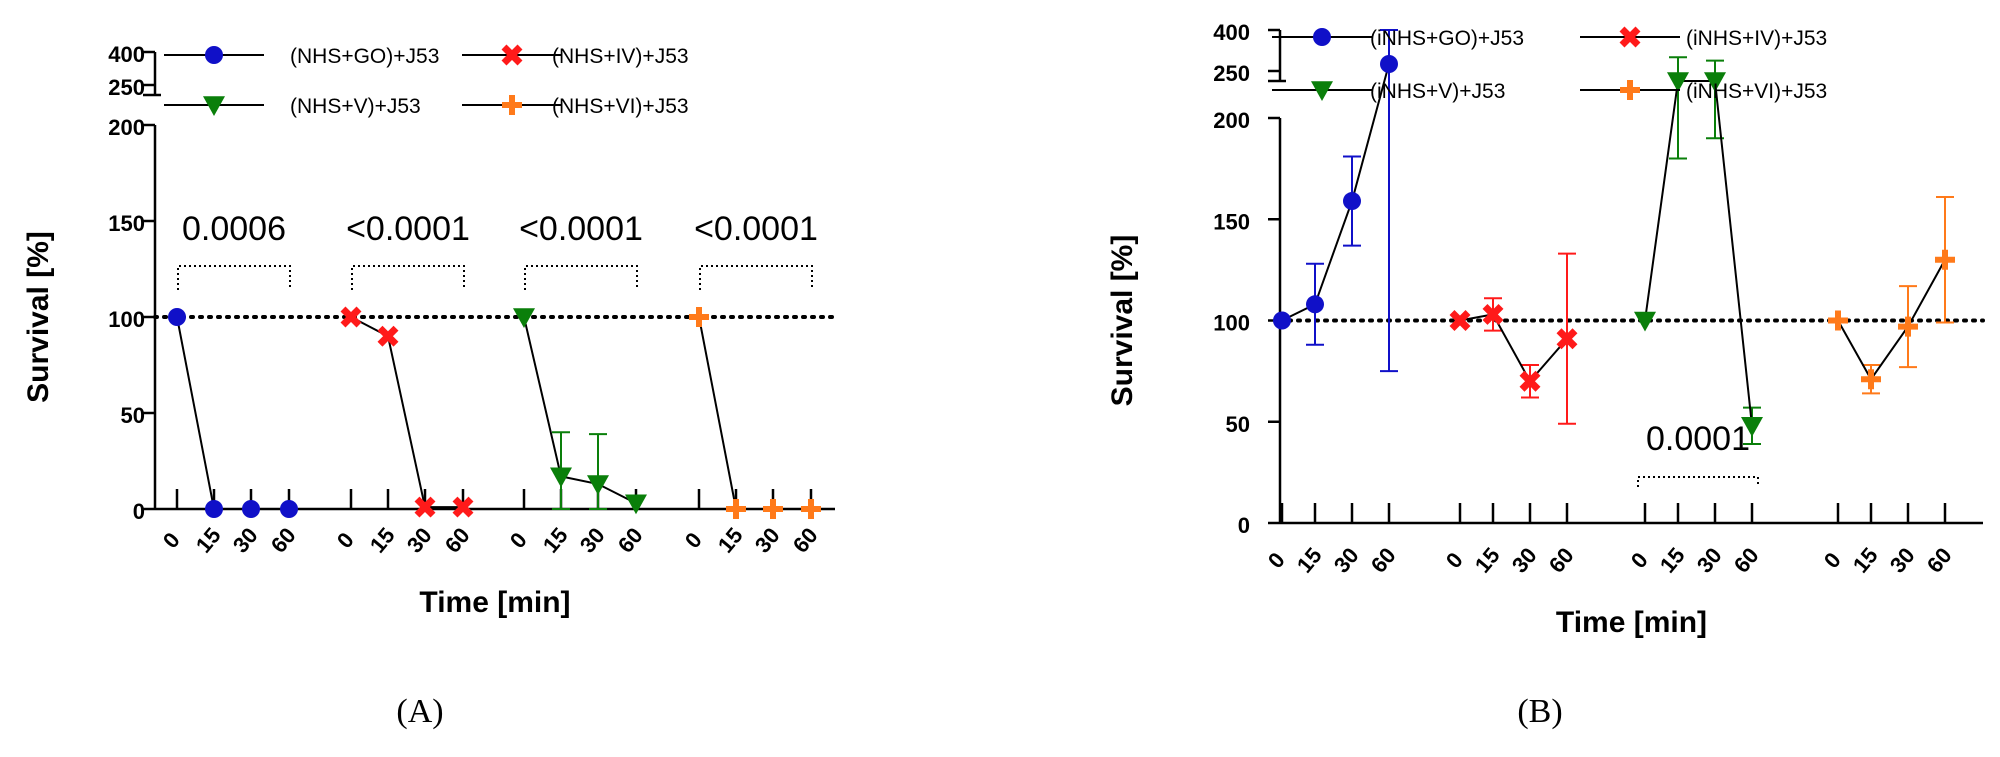  Describe the element at coordinates (1231, 323) in the screenshot. I see `panelb-y-tick-label: 100` at that location.